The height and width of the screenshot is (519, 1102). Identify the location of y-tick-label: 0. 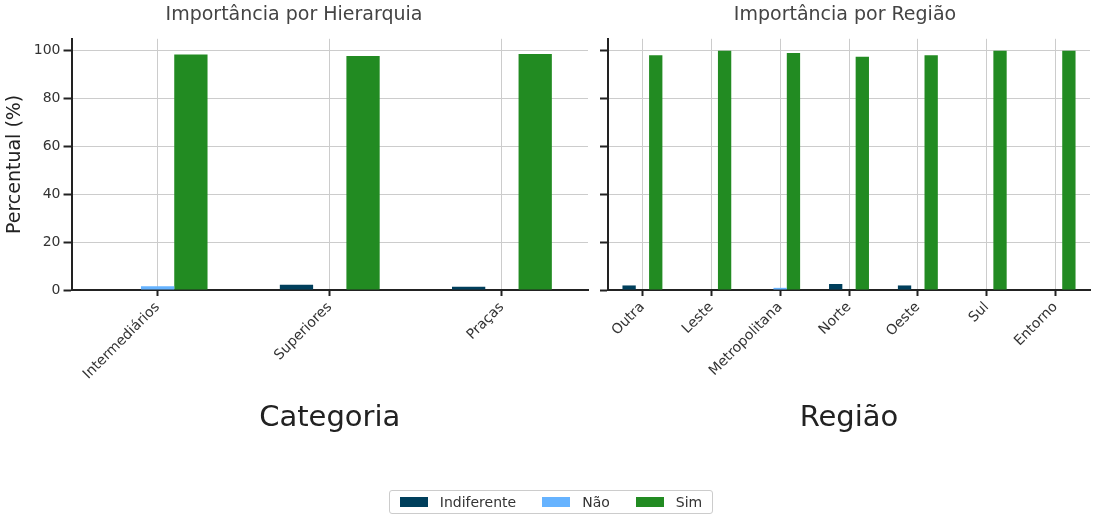
(56, 288).